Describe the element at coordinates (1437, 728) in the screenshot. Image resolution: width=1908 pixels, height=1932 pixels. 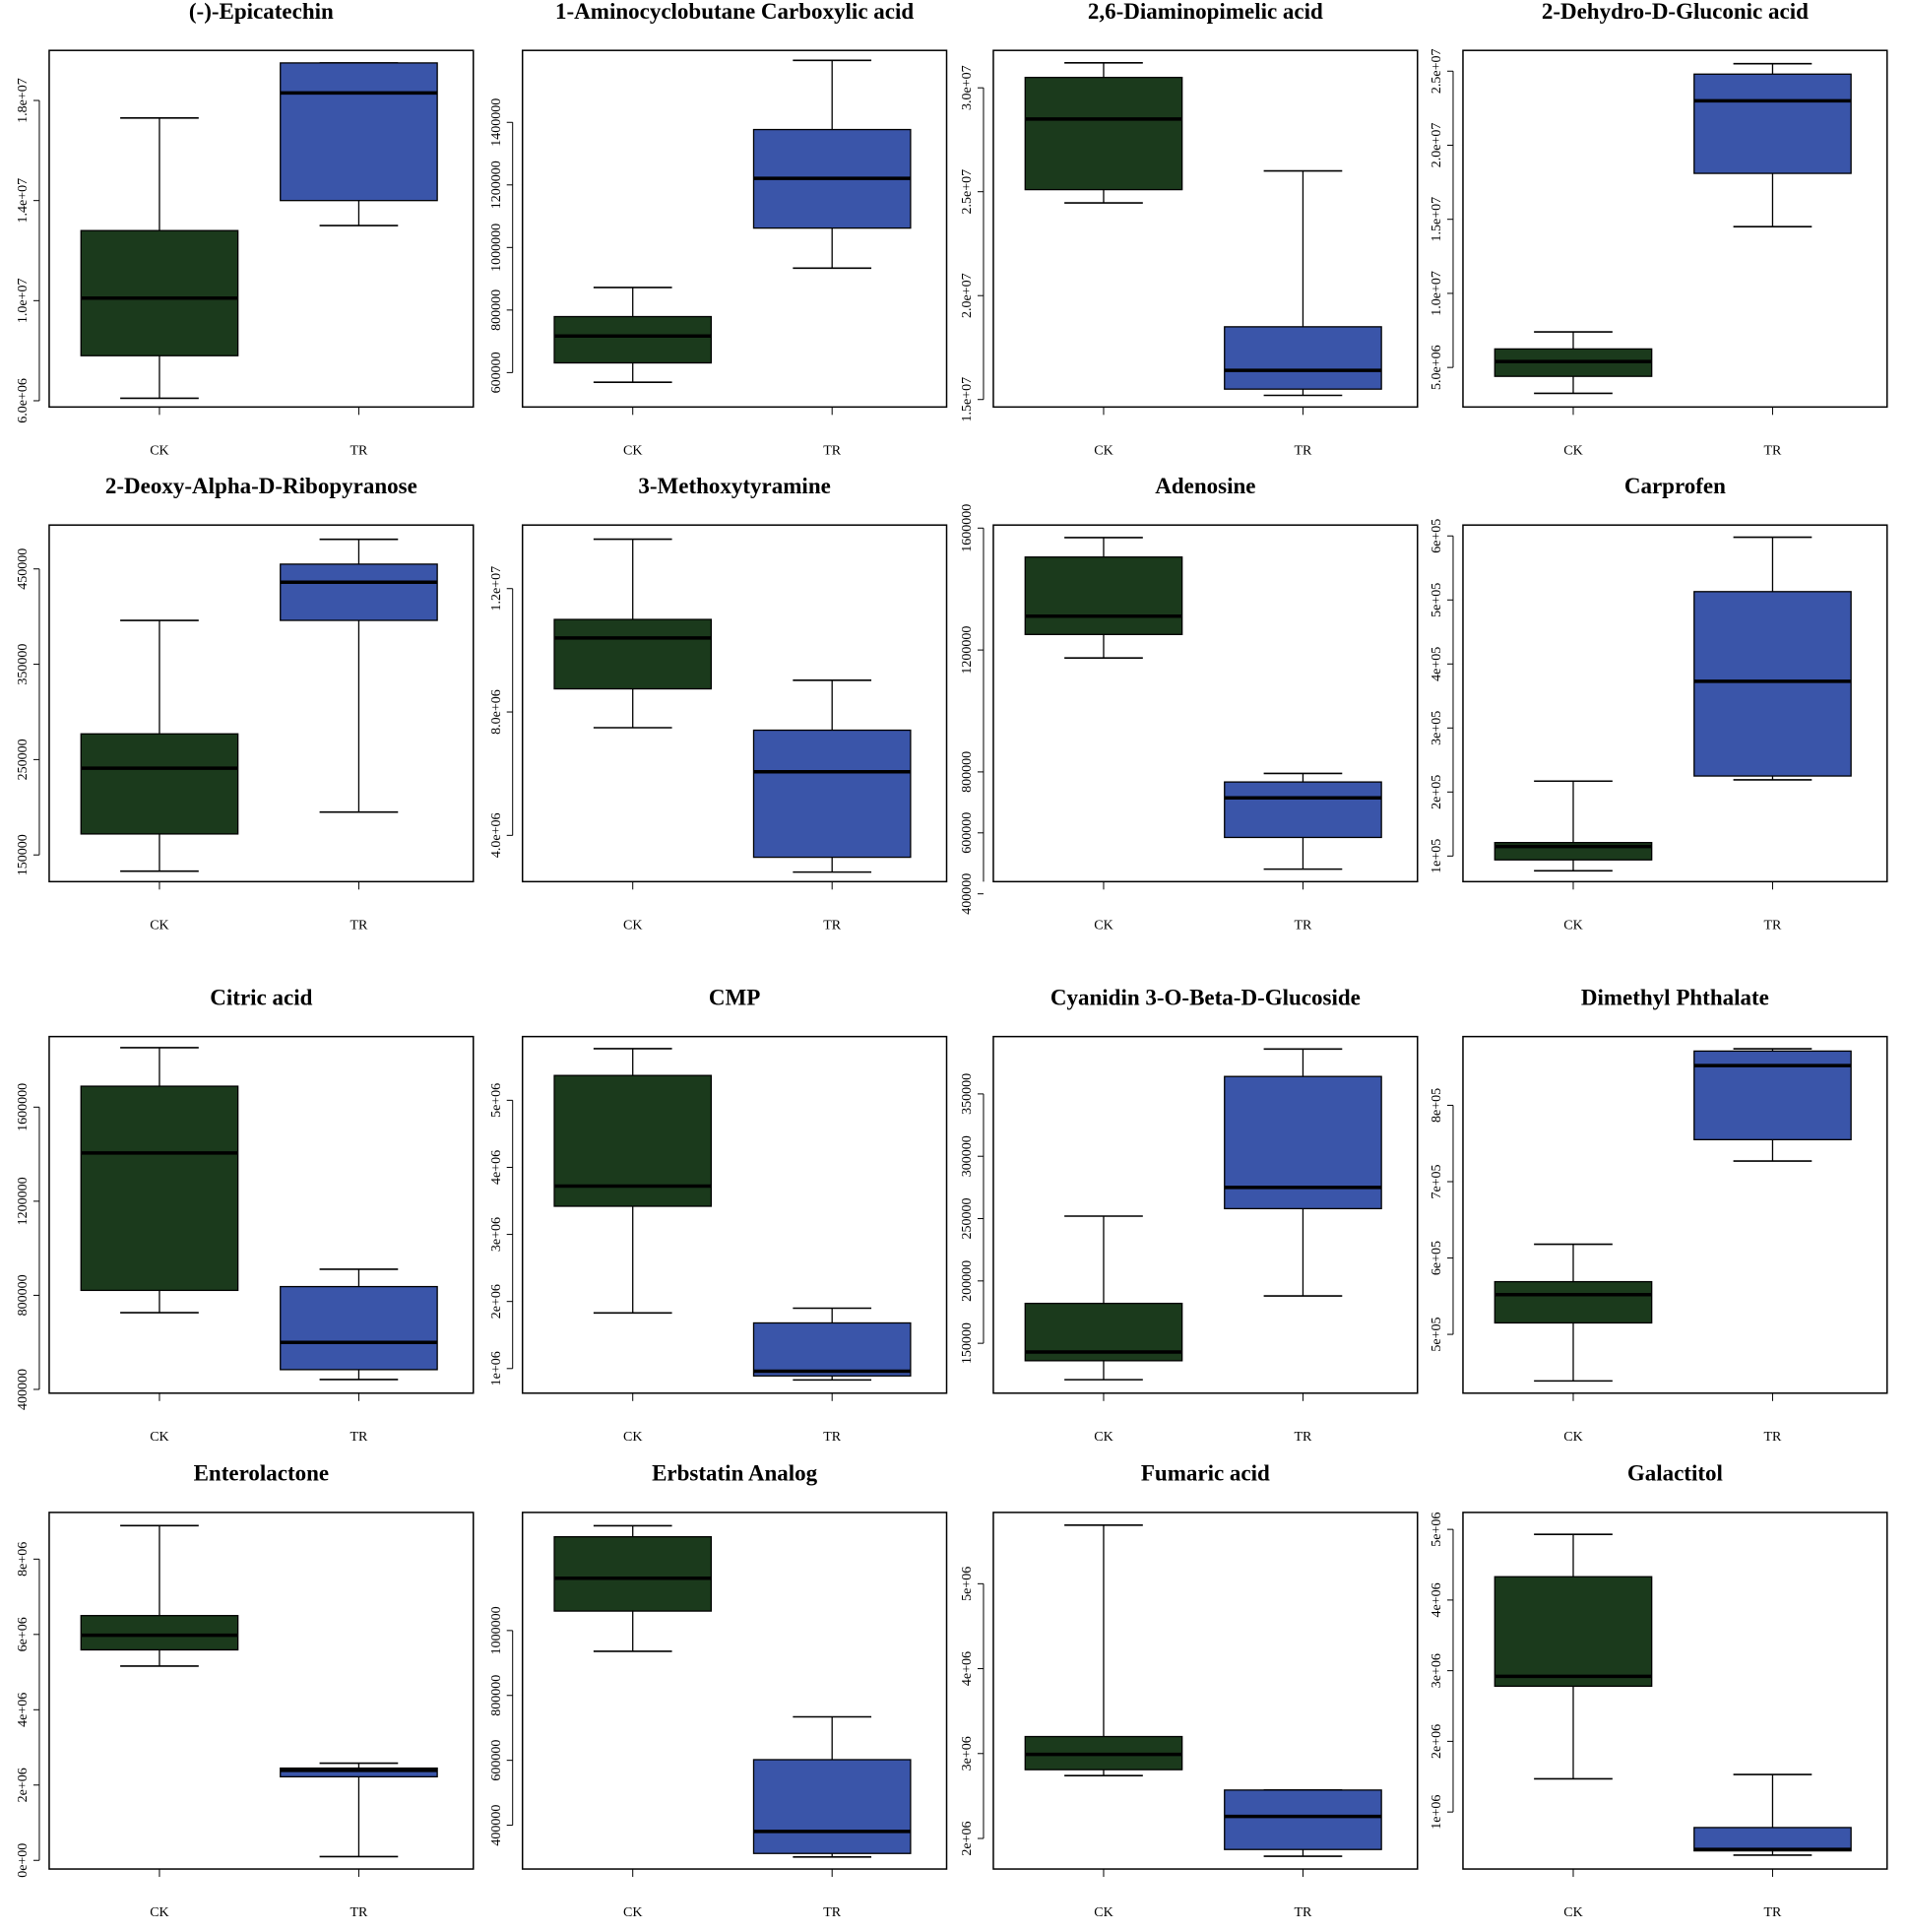
I see `y-tick-label: 3e+05` at that location.